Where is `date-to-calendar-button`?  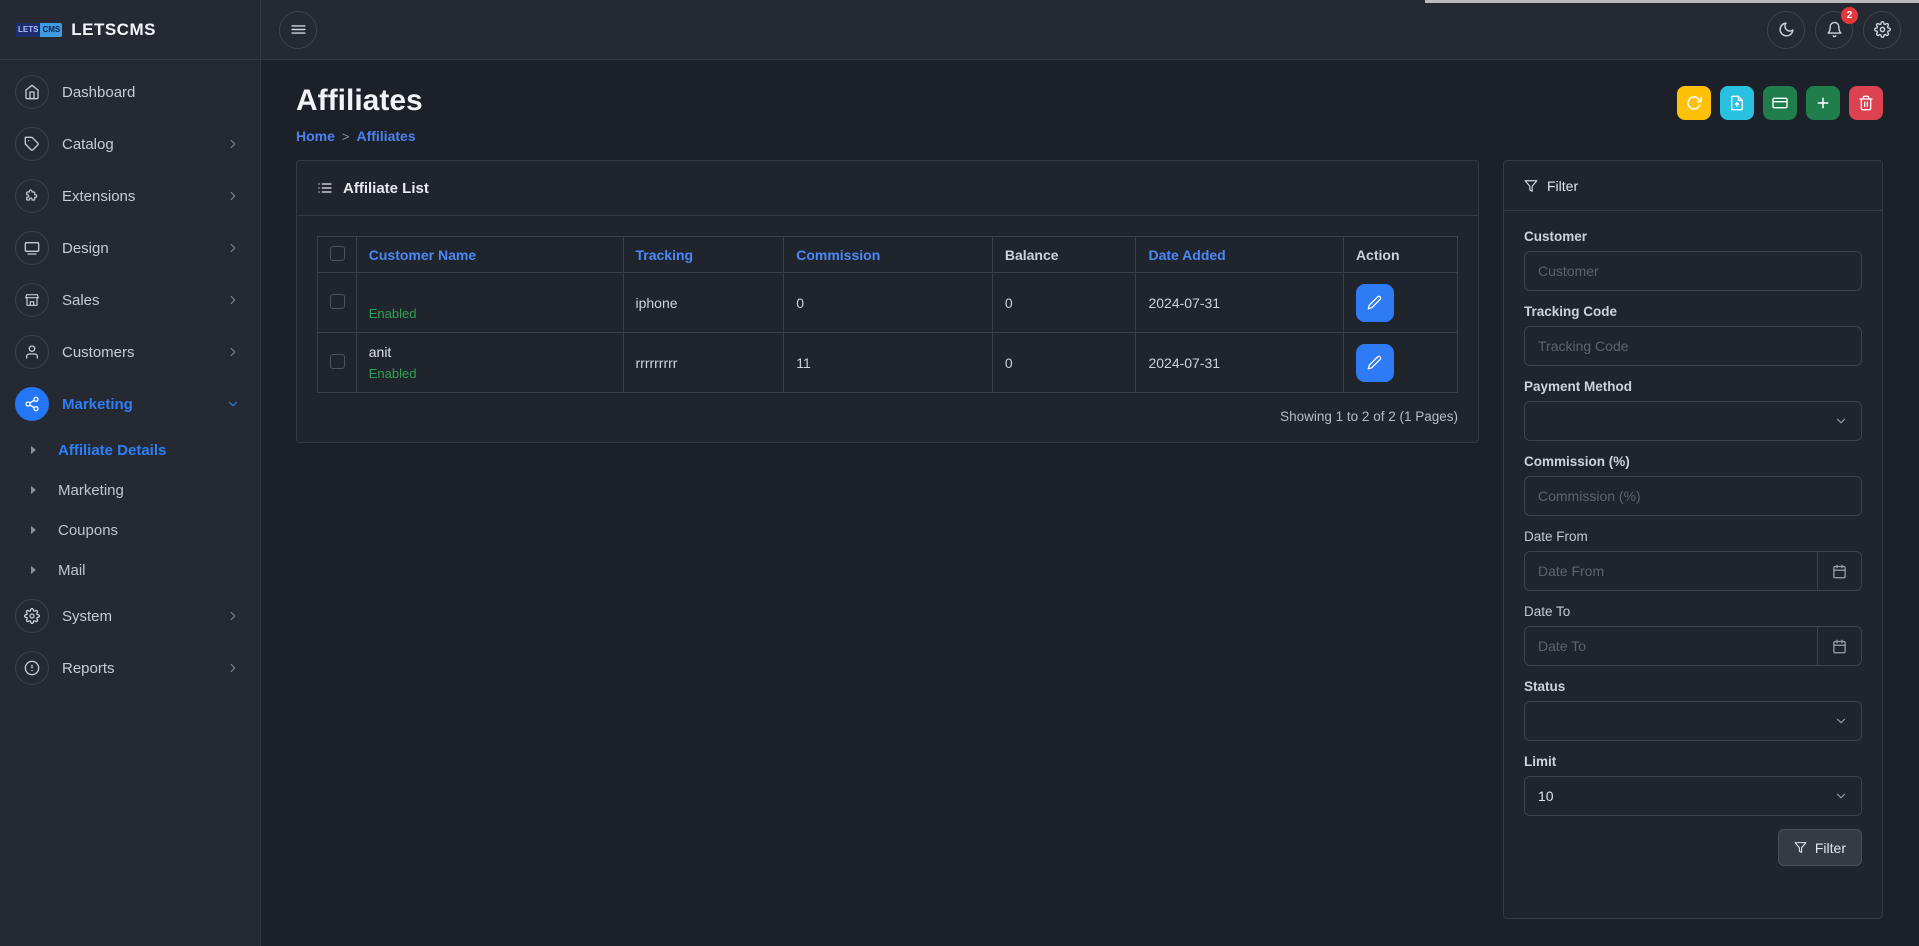 date-to-calendar-button is located at coordinates (1839, 646).